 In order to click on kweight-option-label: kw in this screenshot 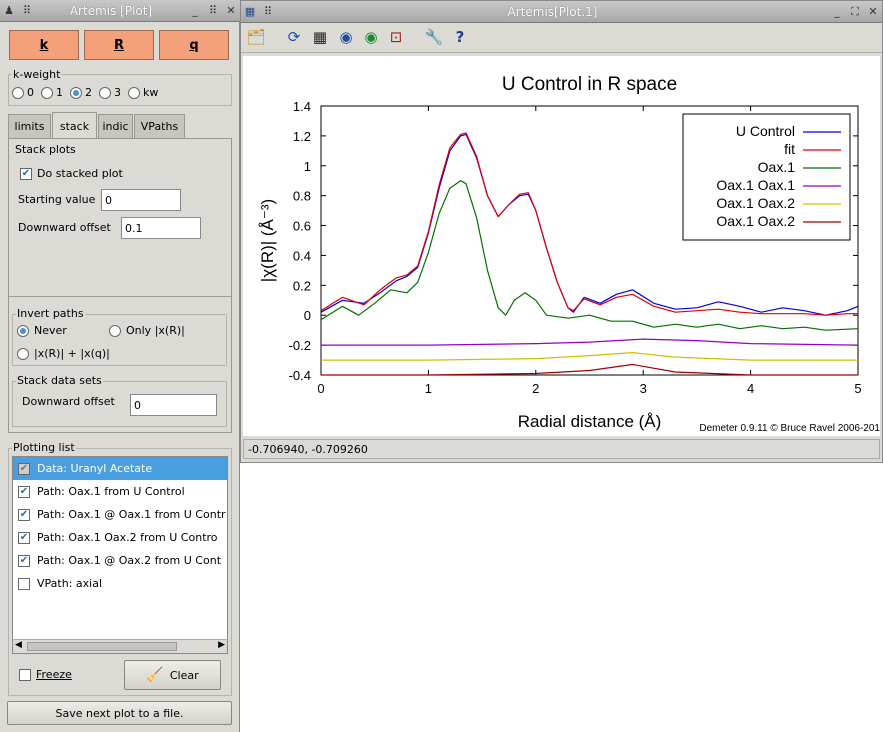, I will do `click(151, 92)`.